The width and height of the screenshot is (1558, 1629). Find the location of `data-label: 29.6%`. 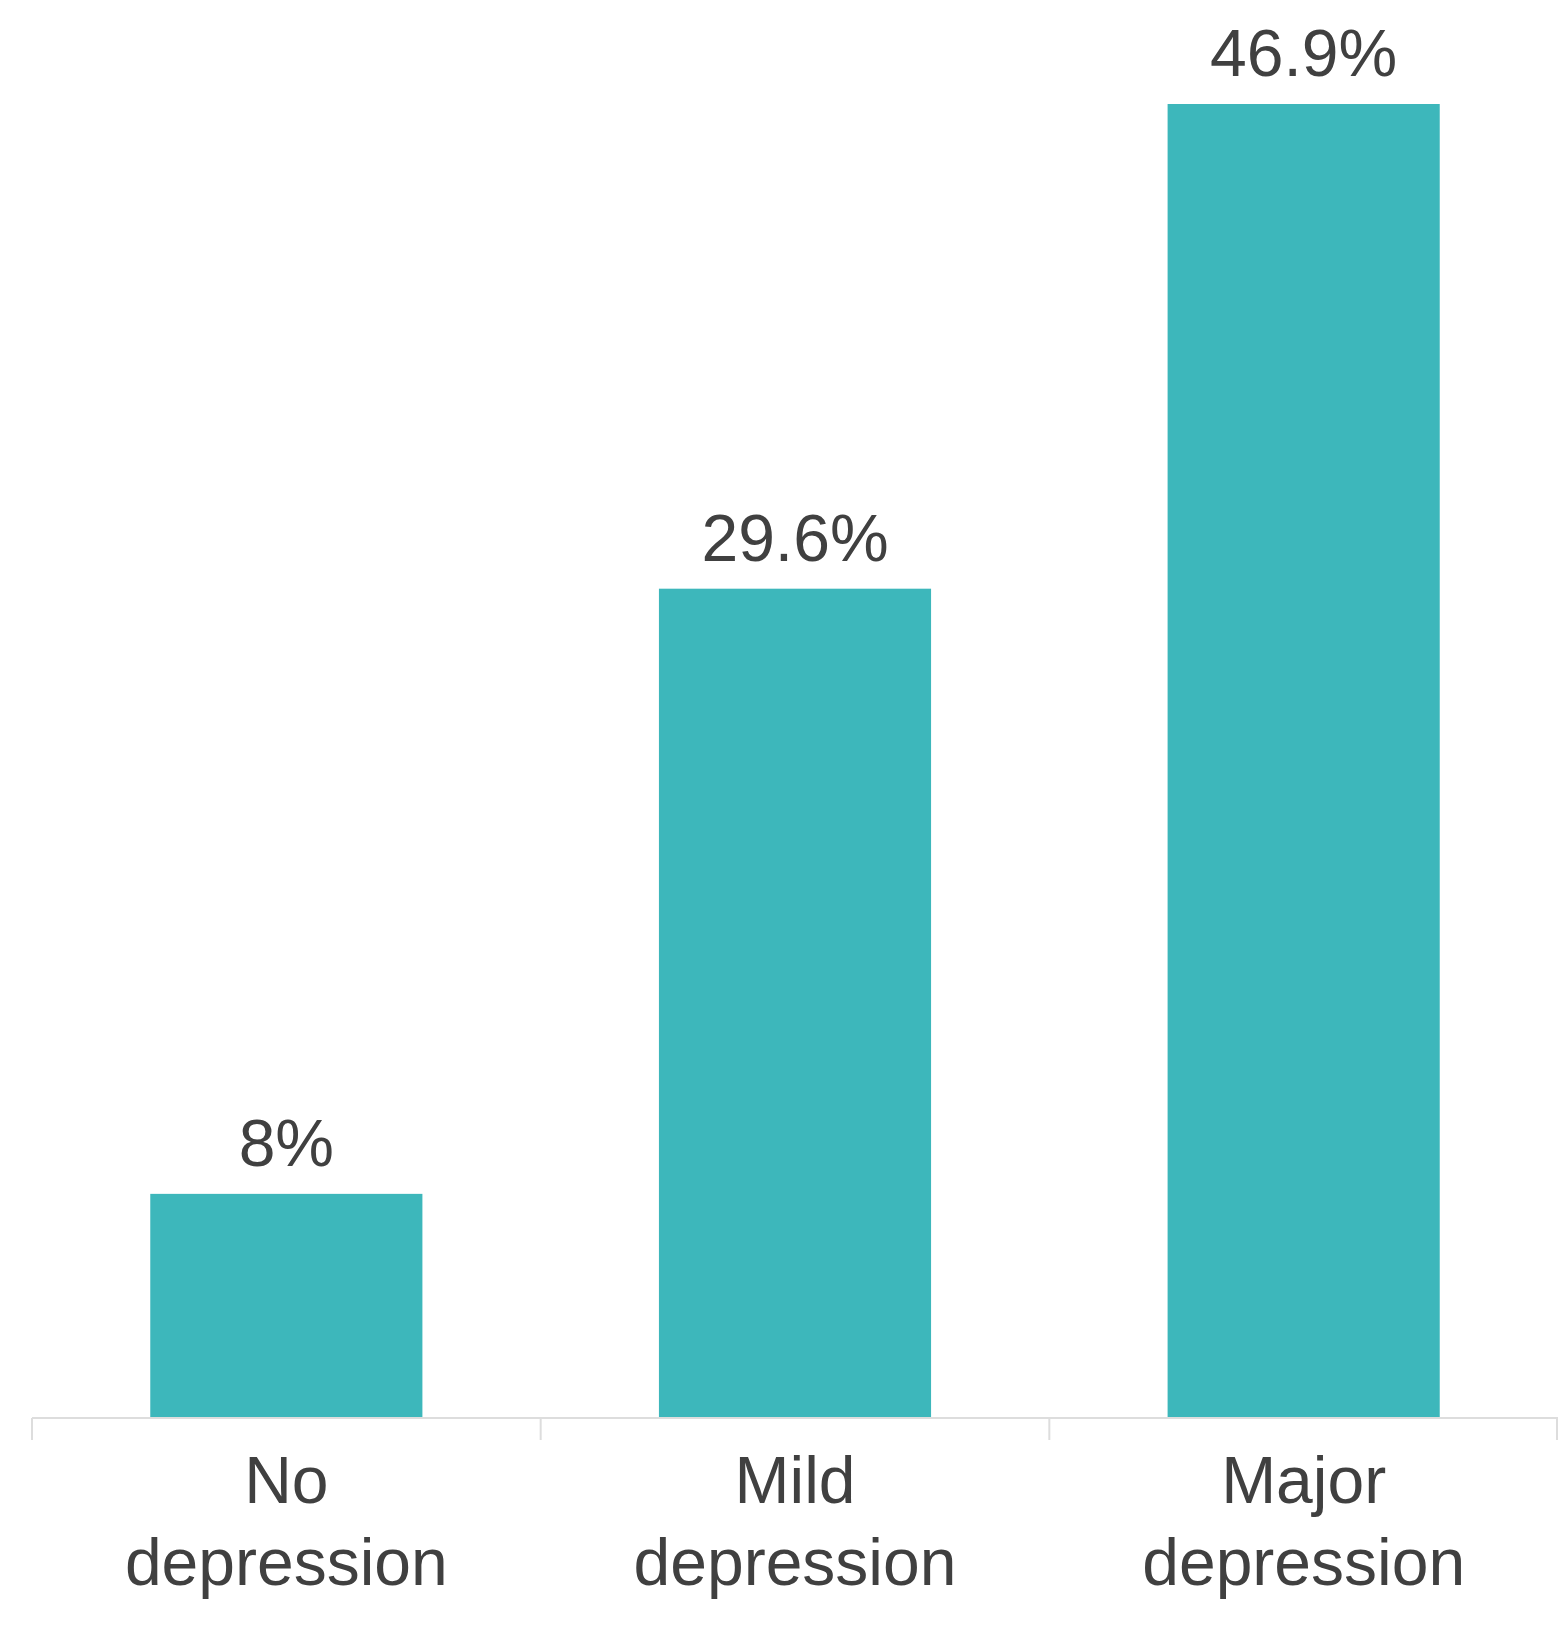

data-label: 29.6% is located at coordinates (795, 537).